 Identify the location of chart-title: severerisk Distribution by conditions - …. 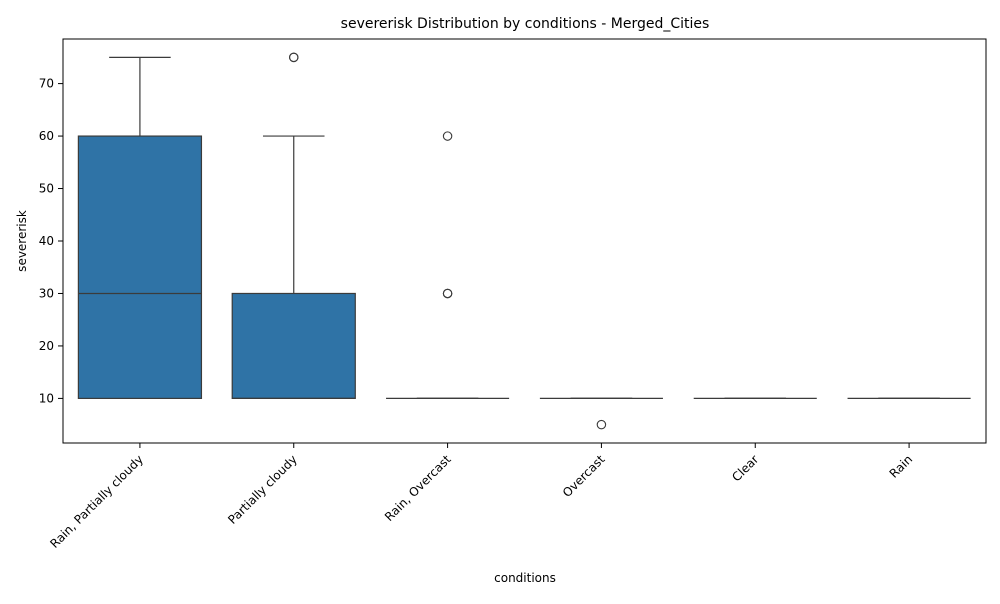
(525, 24).